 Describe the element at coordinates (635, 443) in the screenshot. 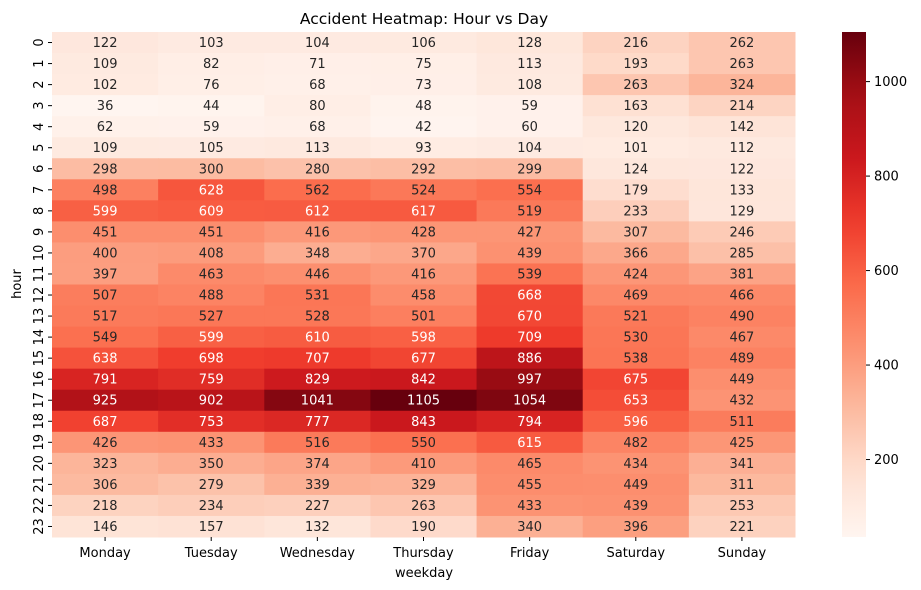

I see `cell-value-label: 482` at that location.